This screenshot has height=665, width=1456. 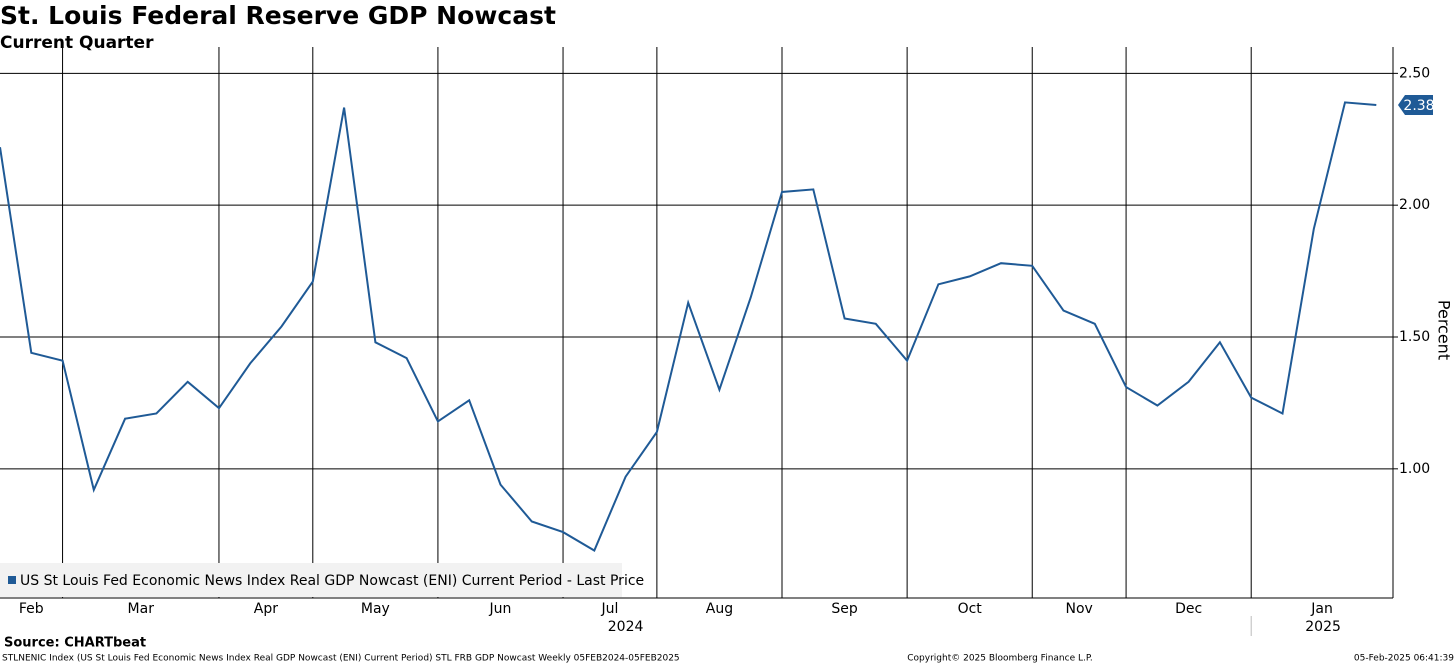 What do you see at coordinates (719, 609) in the screenshot?
I see `x-tick-label: Aug` at bounding box center [719, 609].